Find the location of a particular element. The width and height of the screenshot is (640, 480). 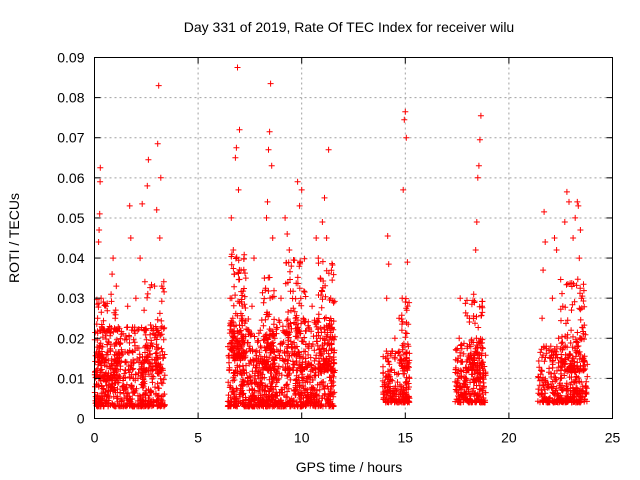

y-tick-label: 0.06 is located at coordinates (70, 178).